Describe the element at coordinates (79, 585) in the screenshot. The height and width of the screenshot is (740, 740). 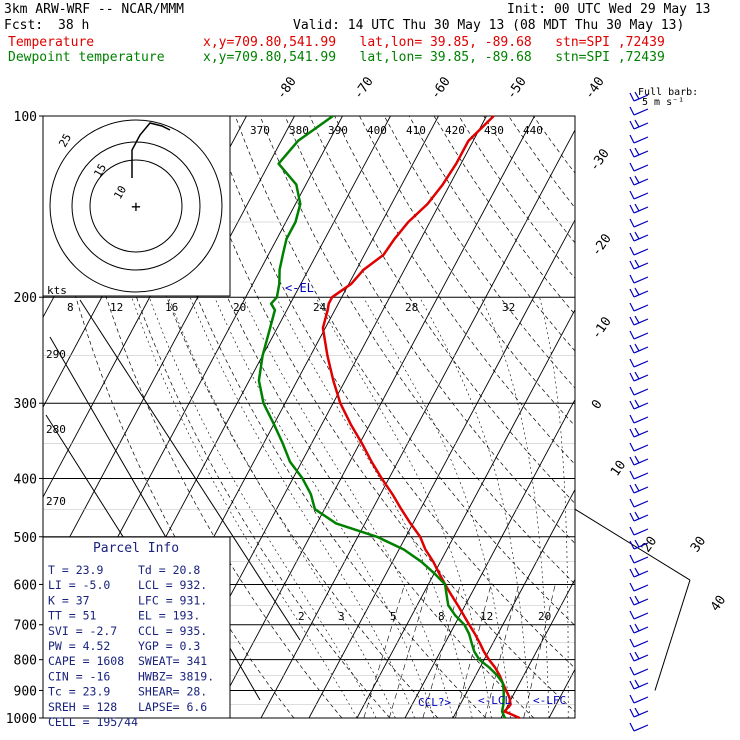
I see `parcel-row-left: LI = -5.0` at that location.